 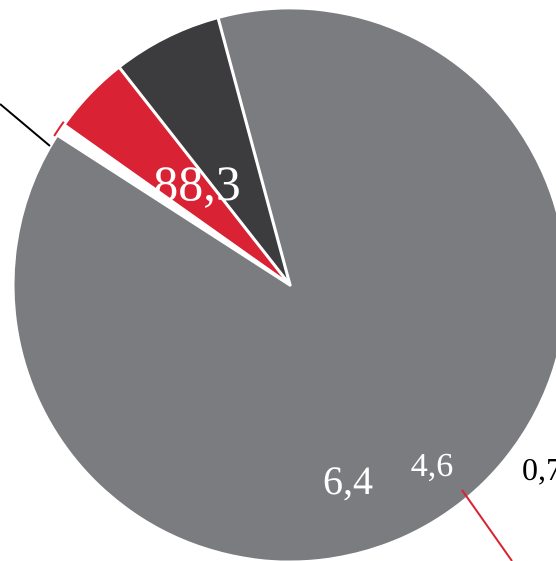 What do you see at coordinates (59, 129) in the screenshot?
I see `small-slice-outline` at bounding box center [59, 129].